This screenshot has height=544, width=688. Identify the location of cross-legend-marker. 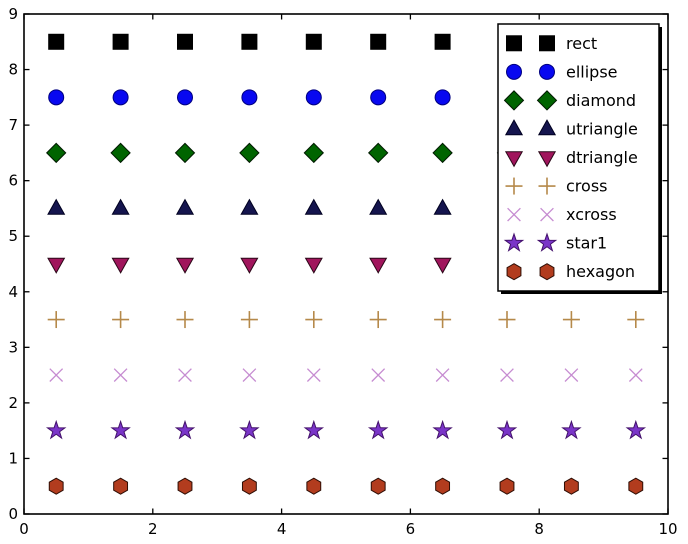
(547, 186).